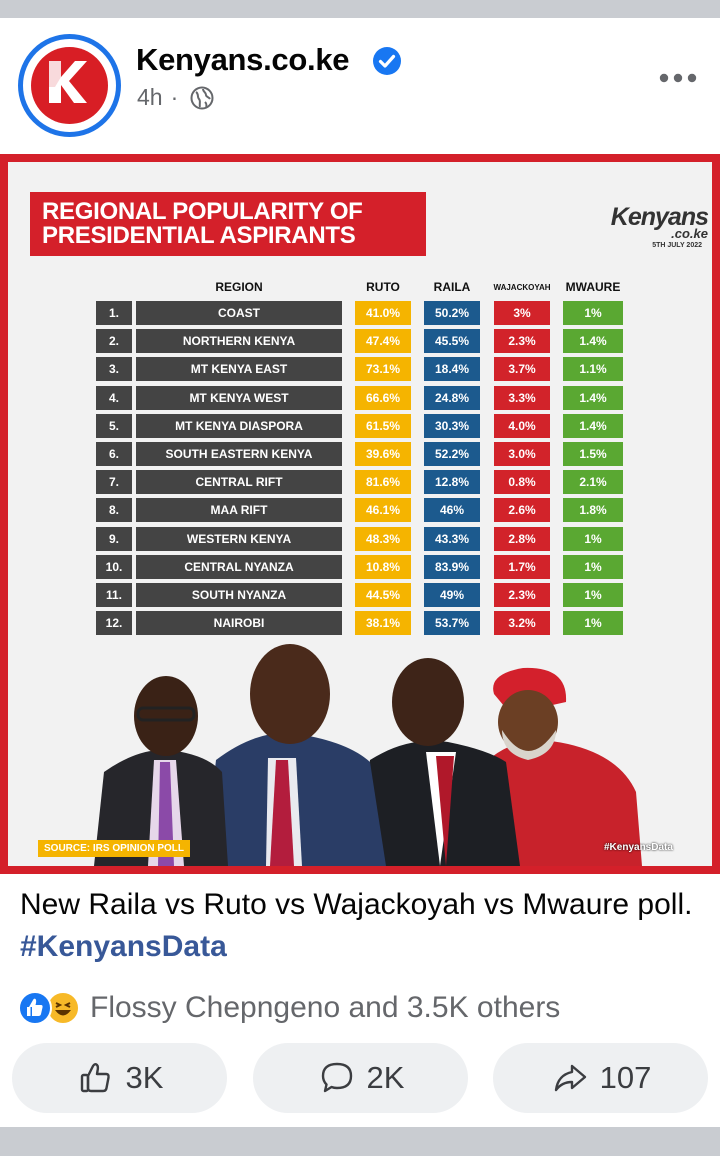 The height and width of the screenshot is (1156, 720). I want to click on raila-cell: 50.2%, so click(452, 313).